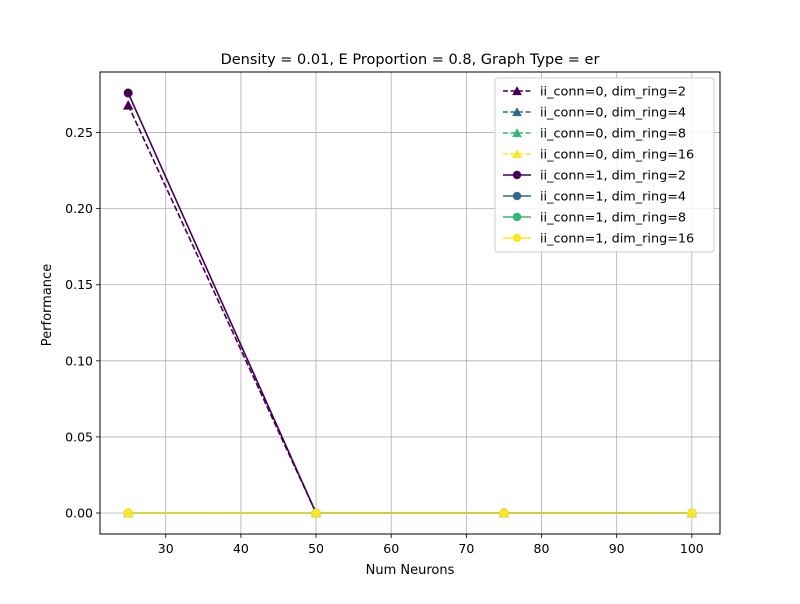  Describe the element at coordinates (466, 548) in the screenshot. I see `x-tick-label: 70` at that location.